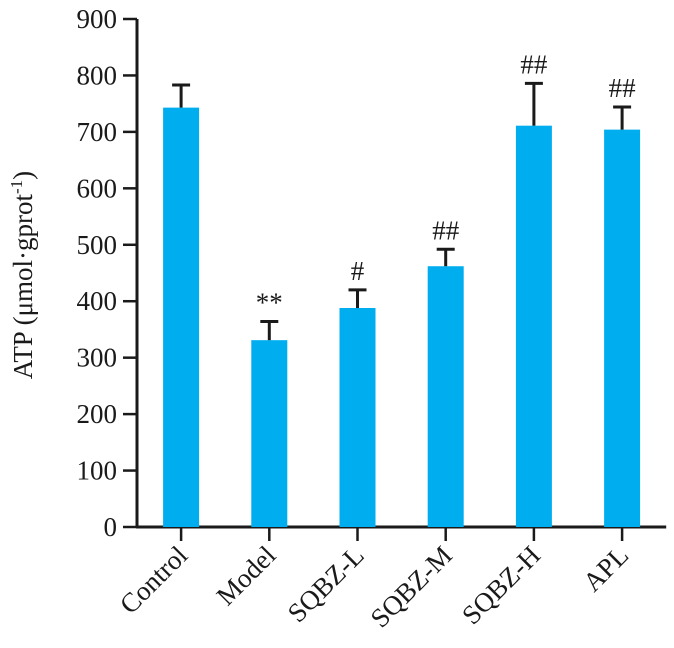 This screenshot has height=648, width=674. What do you see at coordinates (605, 568) in the screenshot?
I see `x-tick-label-APL: APL` at bounding box center [605, 568].